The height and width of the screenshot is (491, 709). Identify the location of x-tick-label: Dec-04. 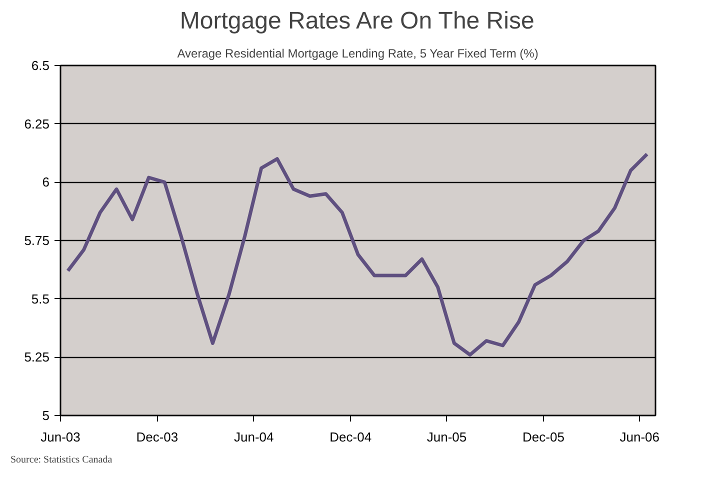
(351, 437).